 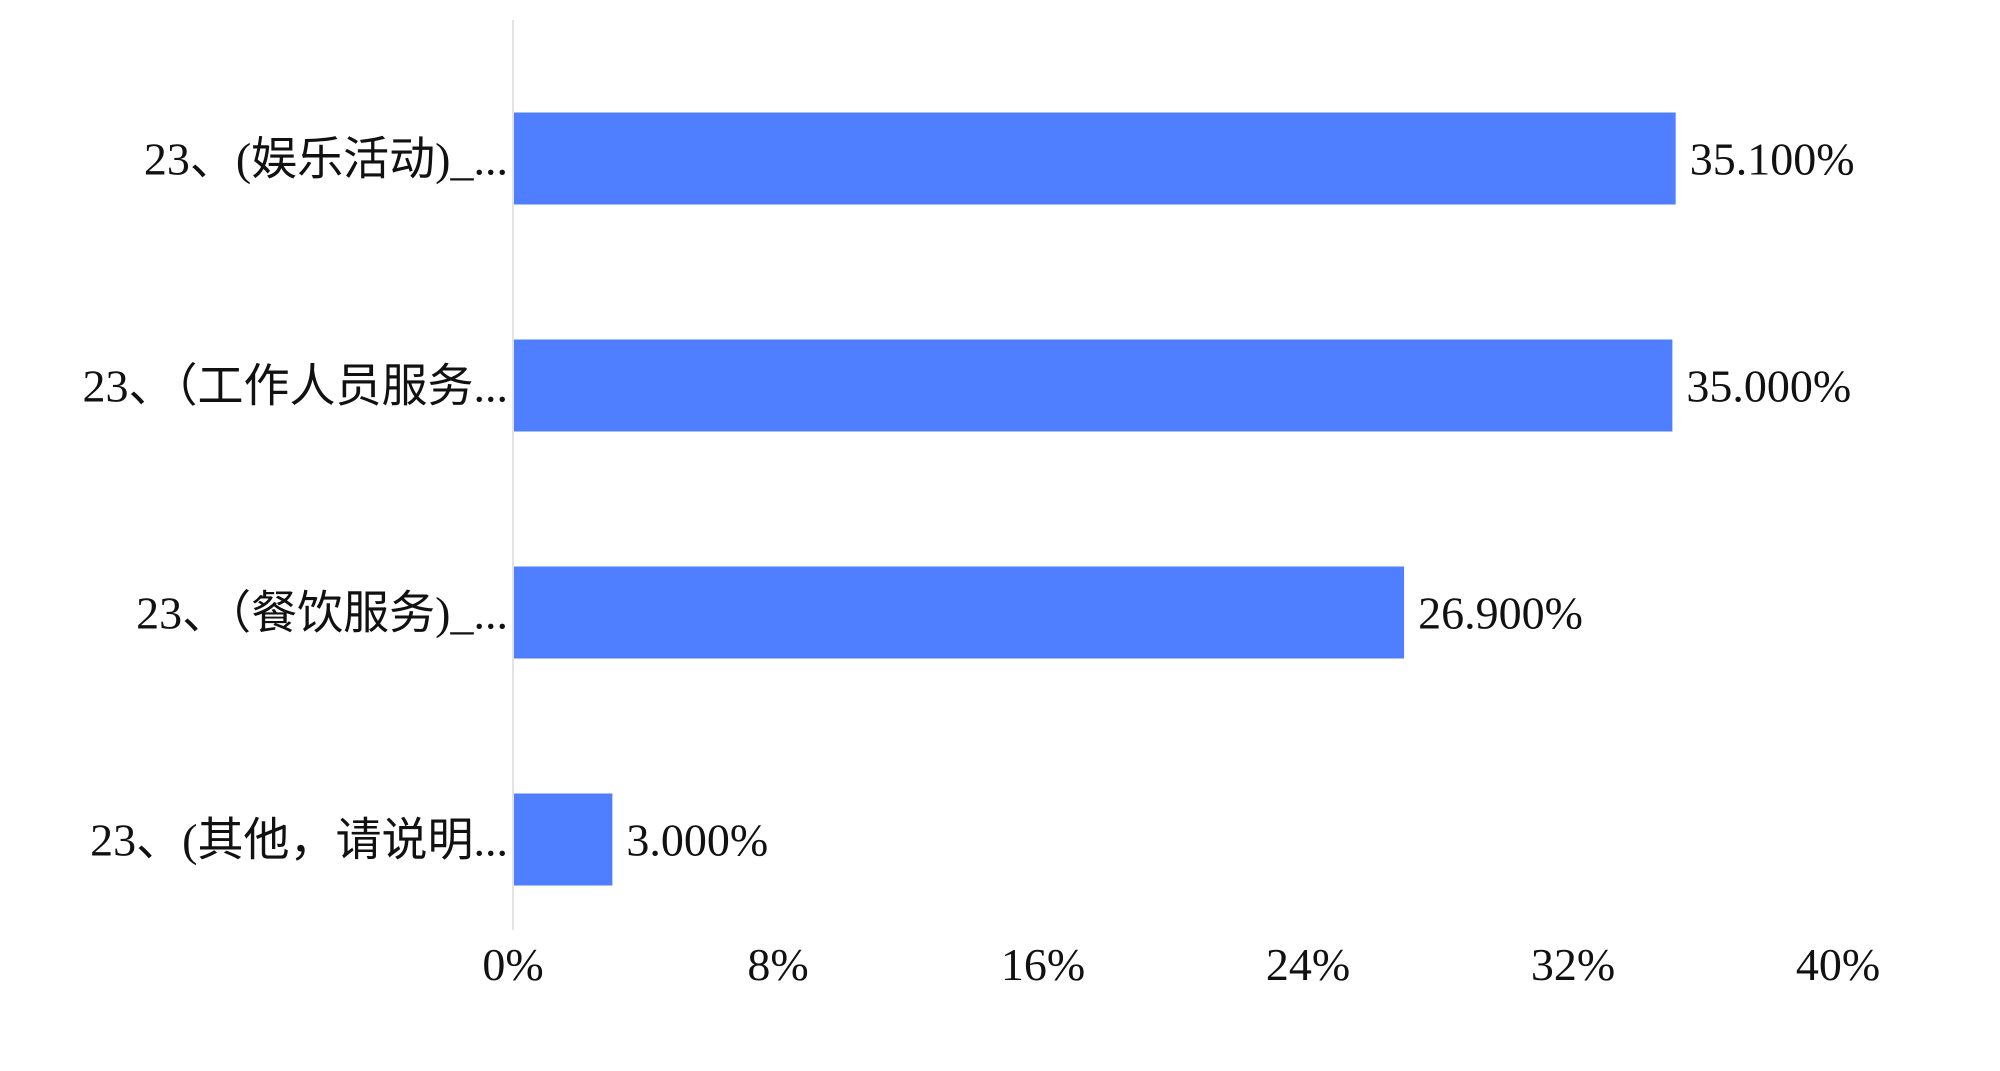 What do you see at coordinates (1768, 386) in the screenshot?
I see `data-label: 35.000%` at bounding box center [1768, 386].